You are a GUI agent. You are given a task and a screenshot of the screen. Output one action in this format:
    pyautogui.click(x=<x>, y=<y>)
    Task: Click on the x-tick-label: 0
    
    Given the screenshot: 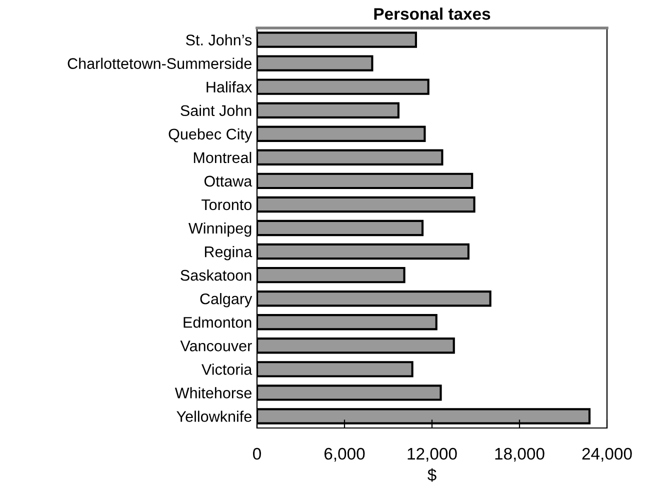 What is the action you would take?
    pyautogui.click(x=257, y=454)
    